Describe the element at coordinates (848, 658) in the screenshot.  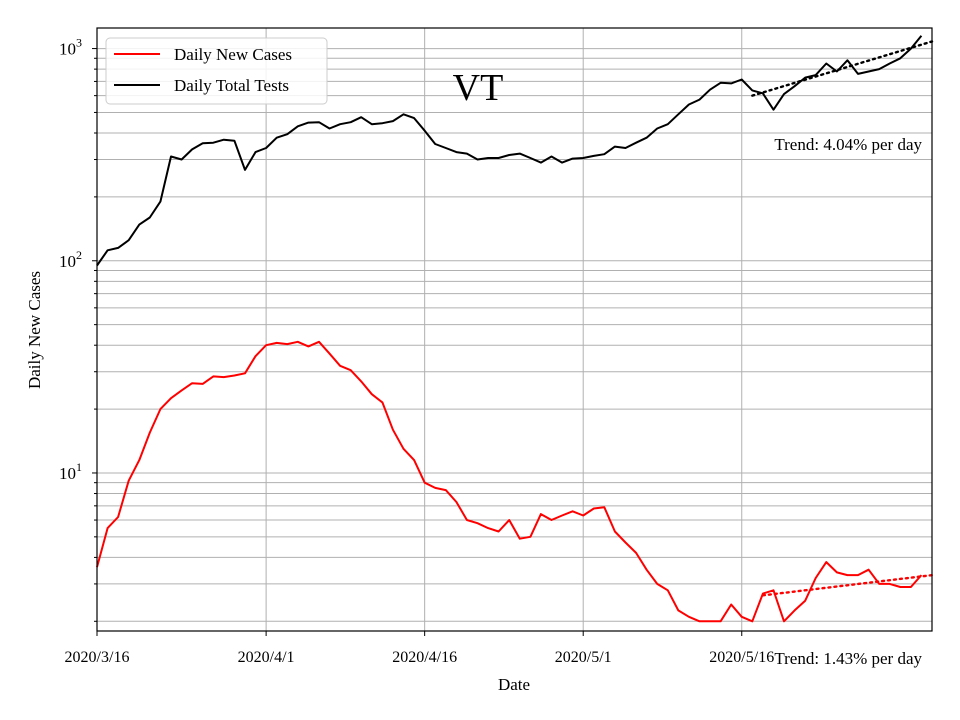
I see `trend-label-1: Trend: 1.43% per day` at that location.